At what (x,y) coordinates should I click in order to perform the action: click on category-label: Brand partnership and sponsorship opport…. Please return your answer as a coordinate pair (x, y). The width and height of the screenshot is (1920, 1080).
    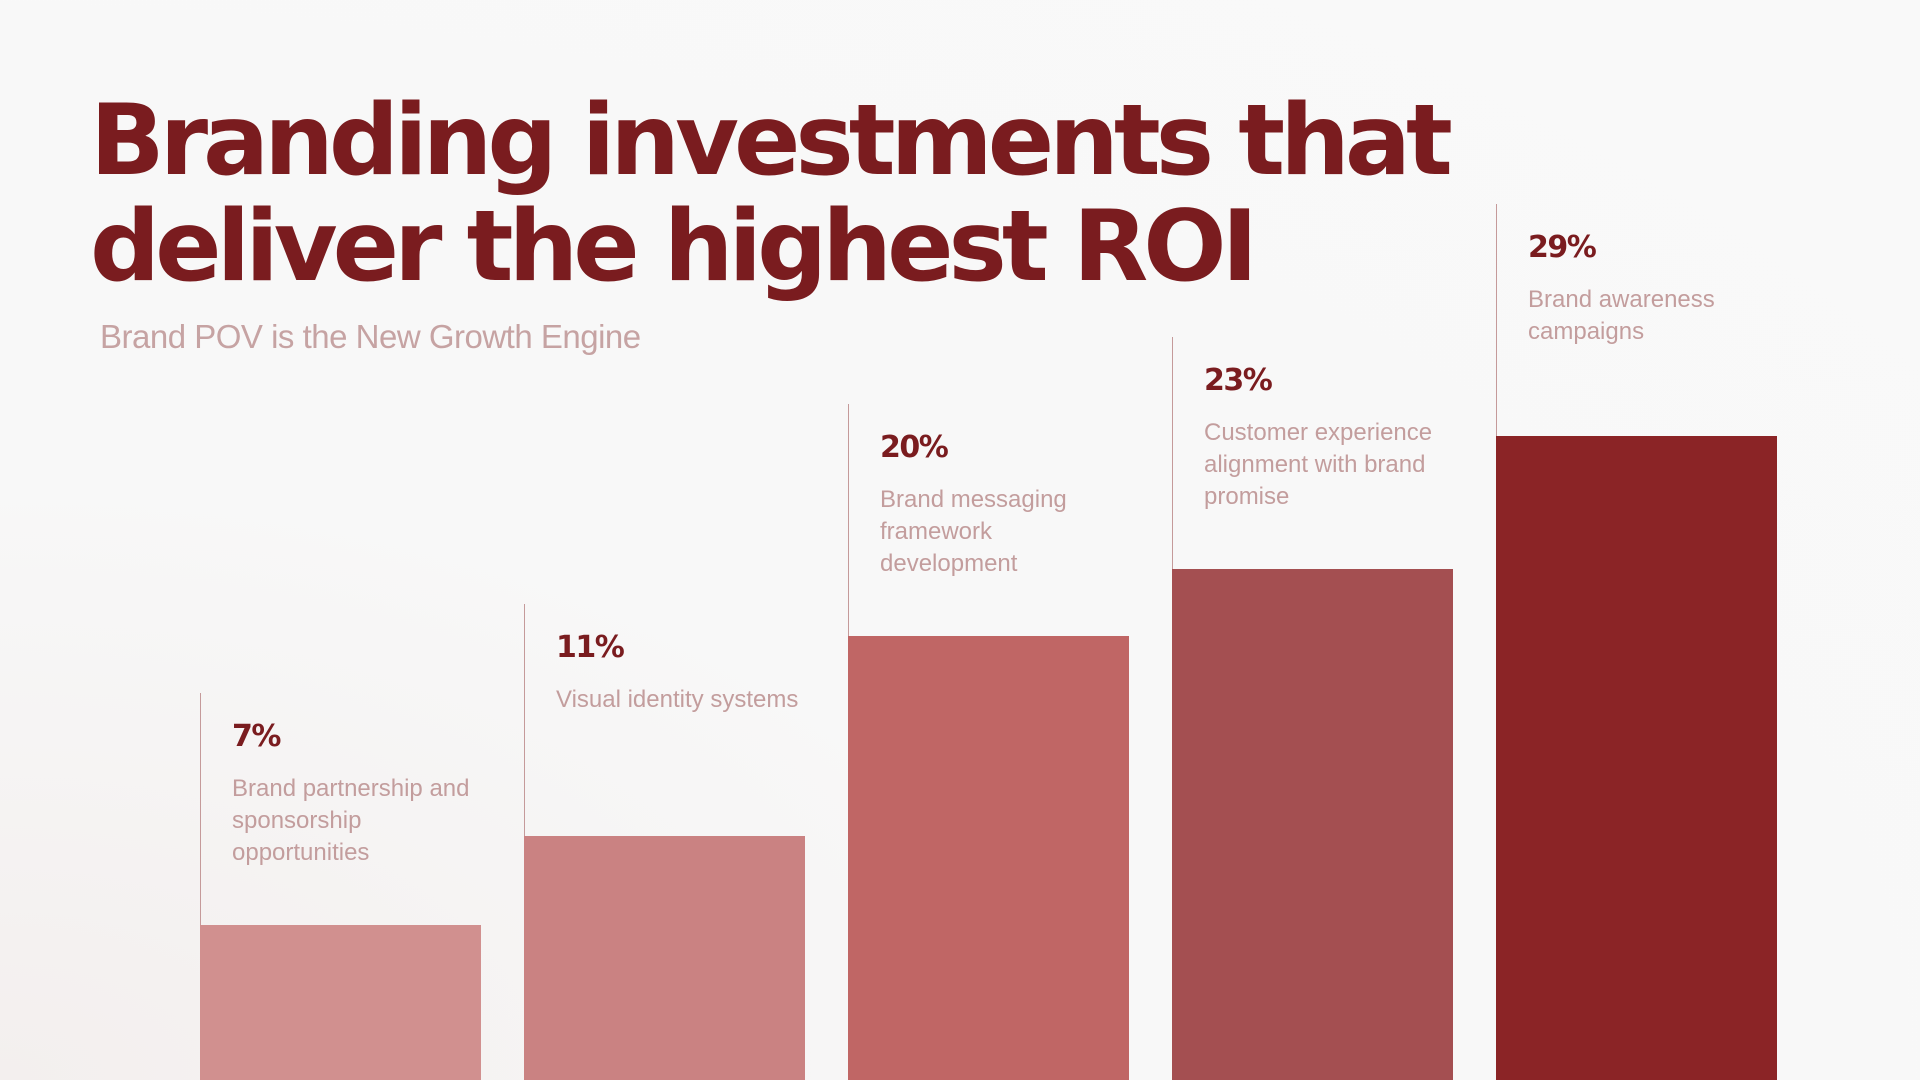
    Looking at the image, I should click on (351, 820).